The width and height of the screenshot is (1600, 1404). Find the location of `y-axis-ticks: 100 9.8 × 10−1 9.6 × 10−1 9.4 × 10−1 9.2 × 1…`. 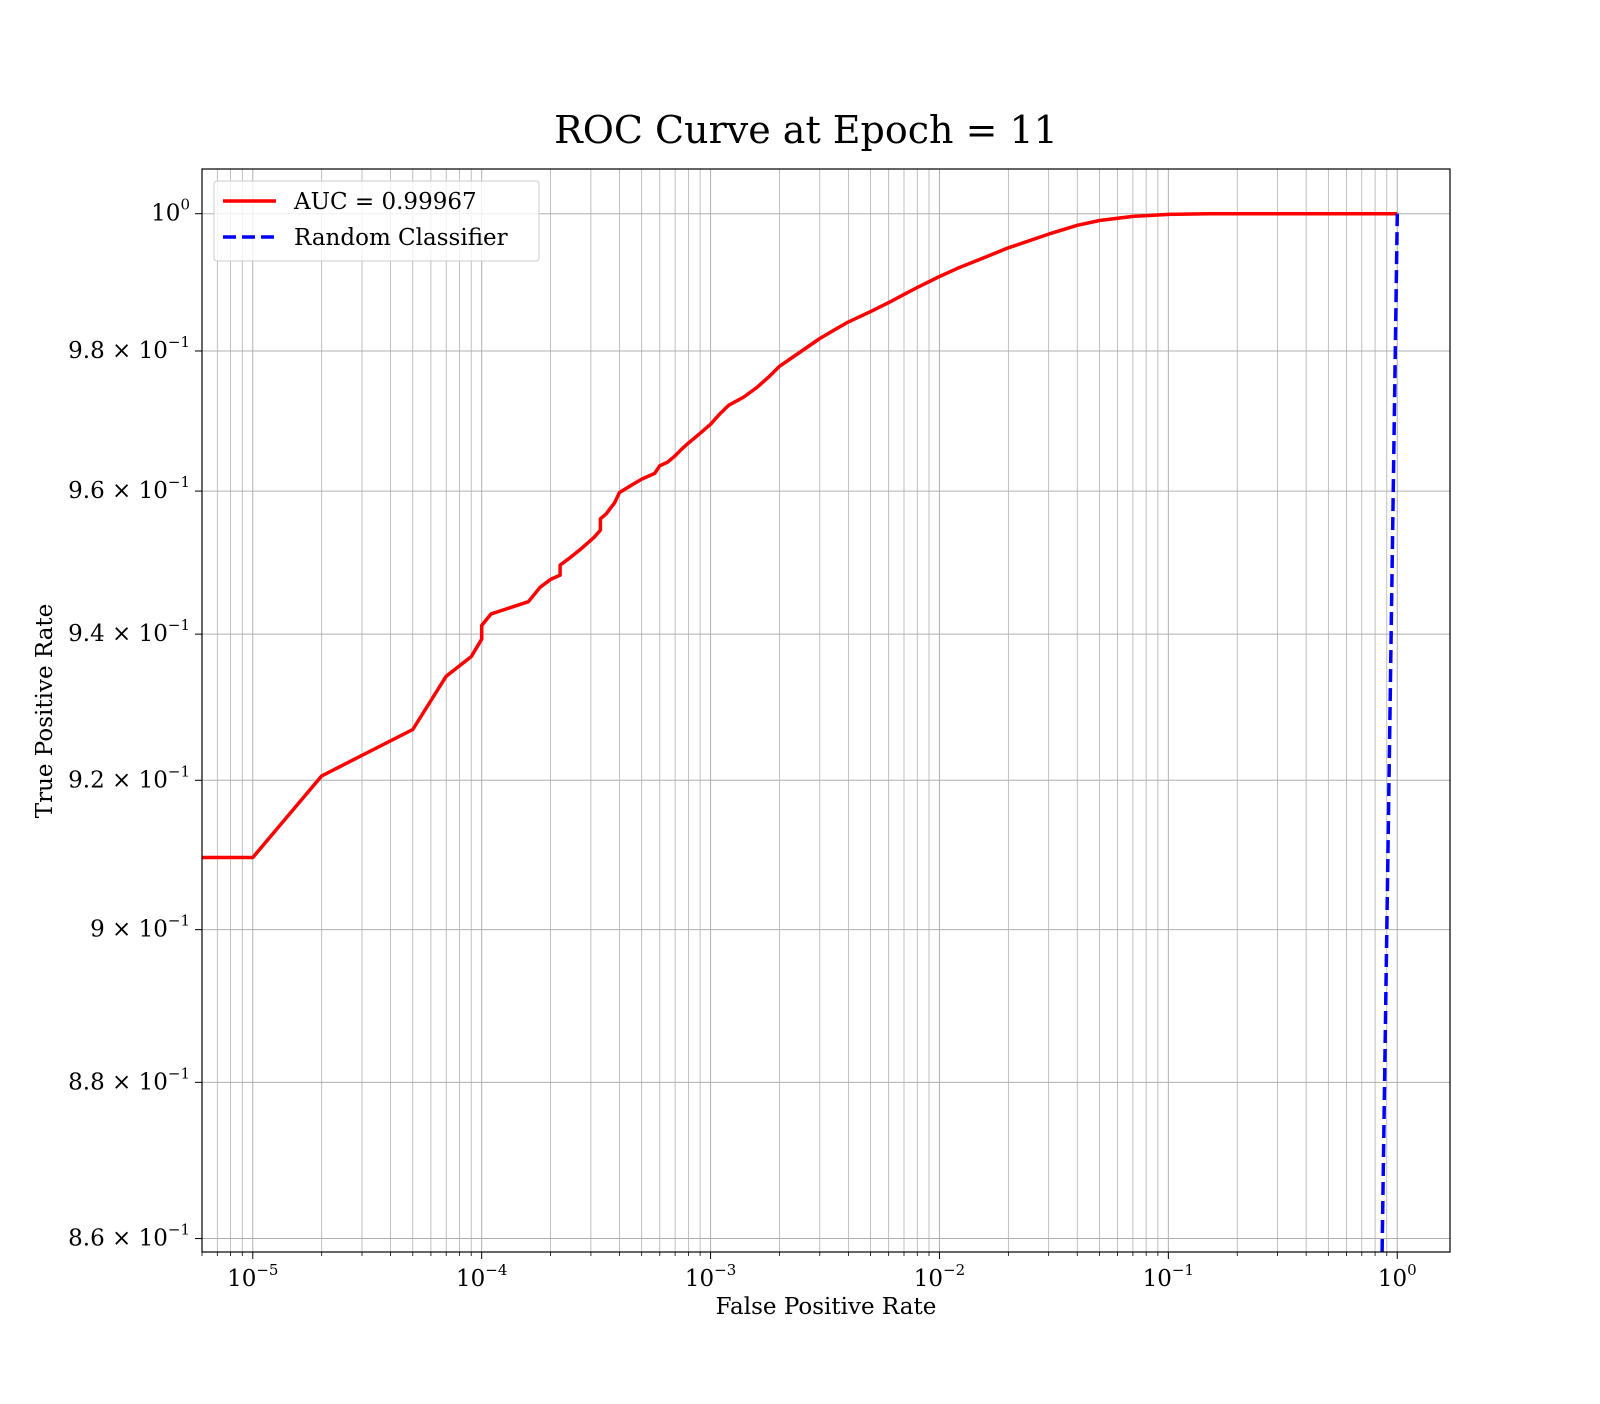

y-axis-ticks: 100 9.8 × 10−1 9.6 × 10−1 9.4 × 10−1 9.2 × 1… is located at coordinates (135, 724).